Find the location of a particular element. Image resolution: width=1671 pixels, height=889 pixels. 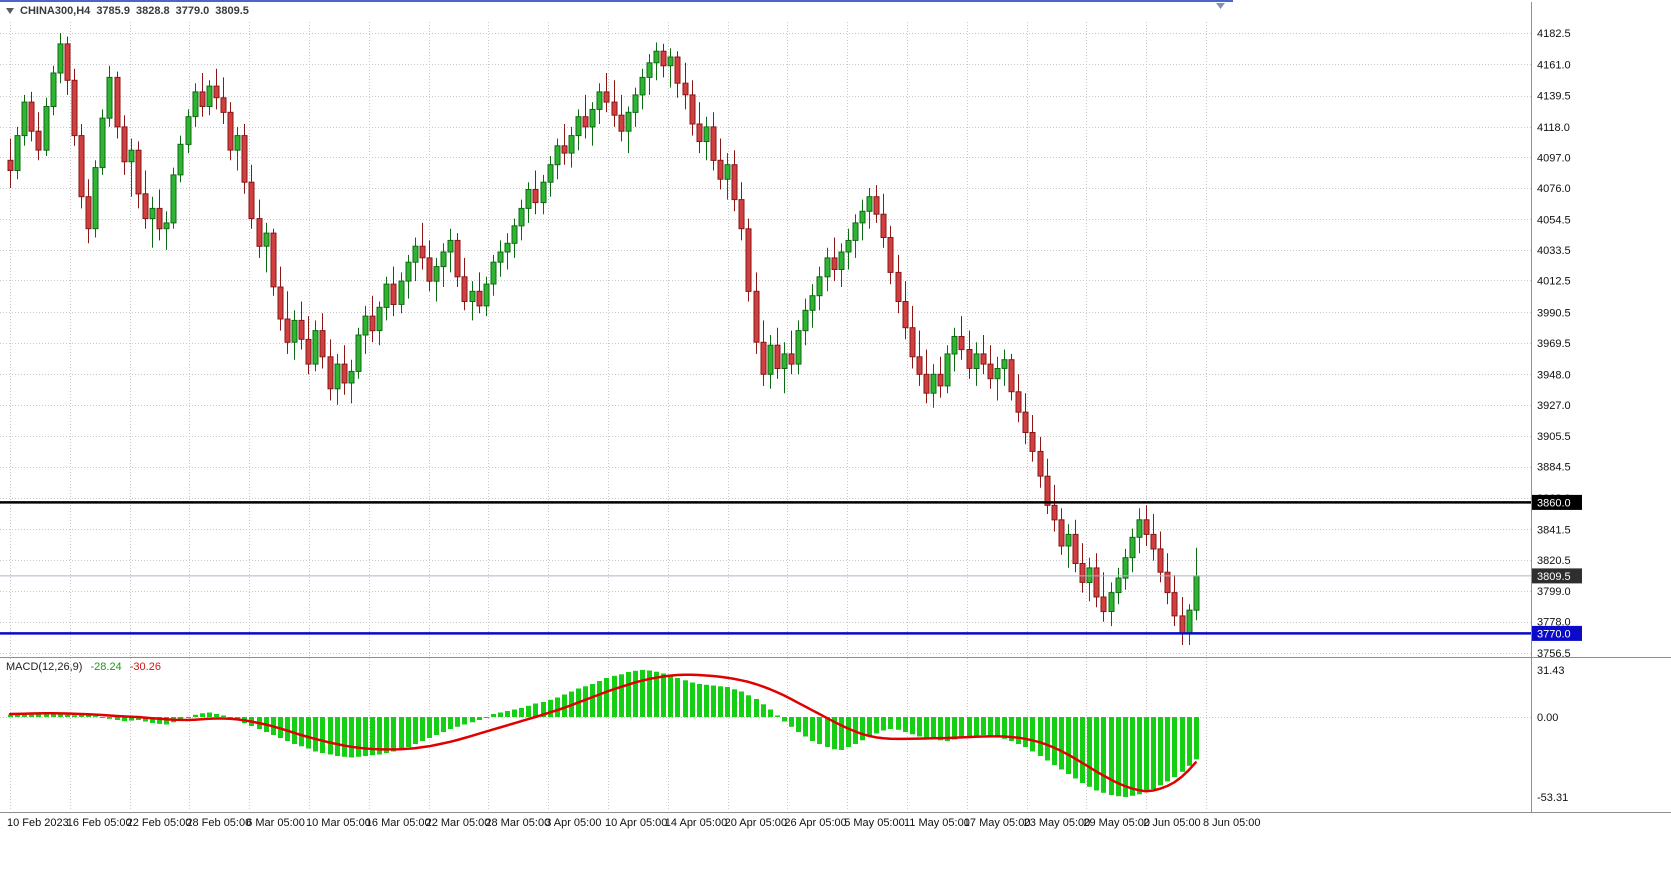

svg-text: 4161.0 is located at coordinates (1554, 65).